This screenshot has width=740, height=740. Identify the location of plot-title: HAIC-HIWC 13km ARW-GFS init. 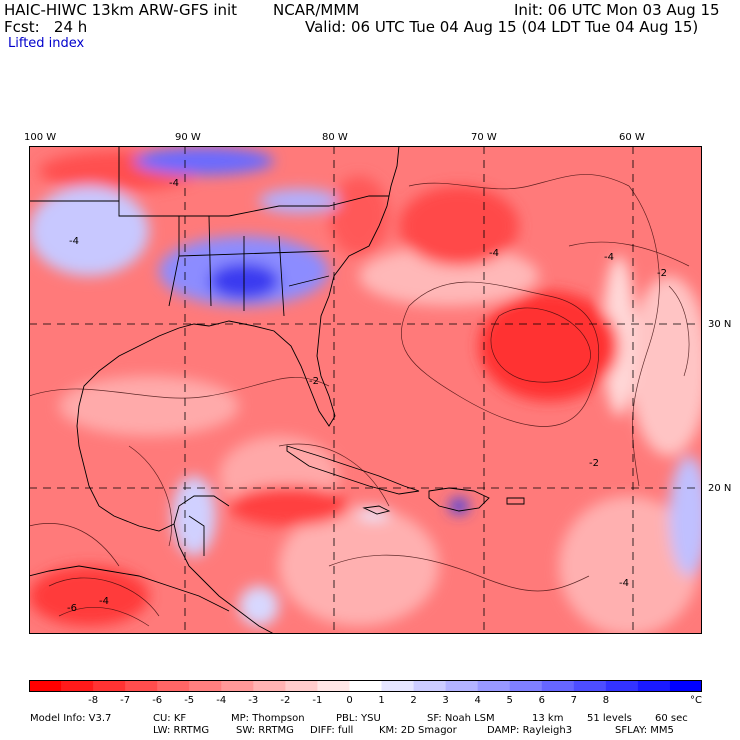
(121, 10).